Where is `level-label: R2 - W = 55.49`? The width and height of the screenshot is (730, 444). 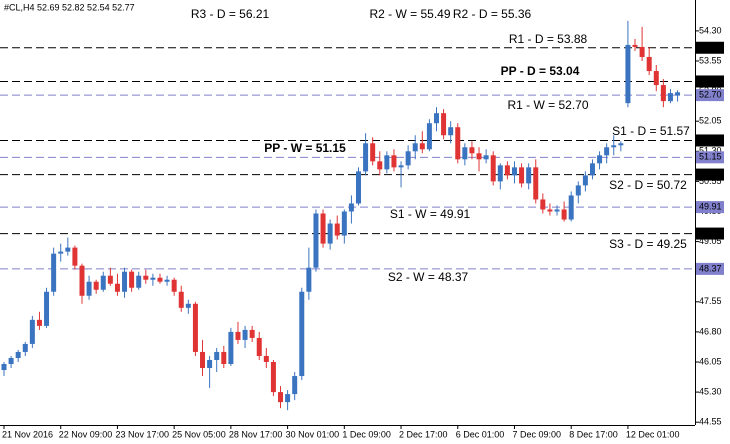
level-label: R2 - W = 55.49 is located at coordinates (409, 14).